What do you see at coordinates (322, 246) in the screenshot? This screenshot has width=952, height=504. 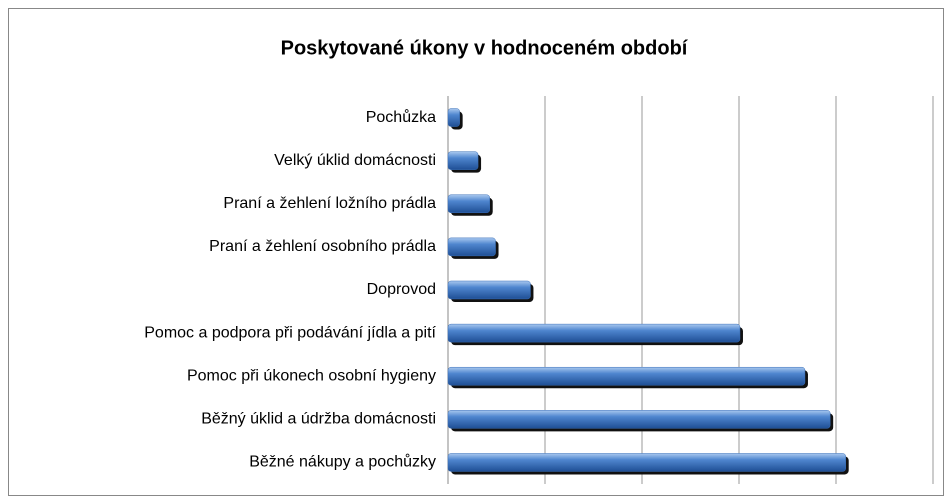 I see `y-tick-label: Praní a žehlení osobního prádla` at bounding box center [322, 246].